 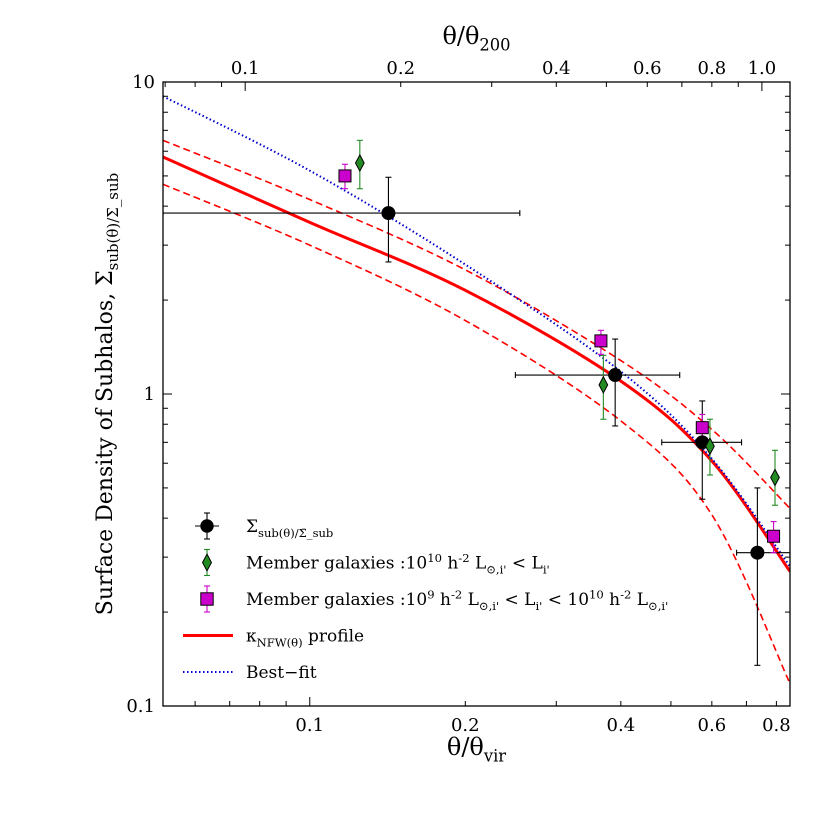 What do you see at coordinates (281, 673) in the screenshot?
I see `legend-label: Best−fit` at bounding box center [281, 673].